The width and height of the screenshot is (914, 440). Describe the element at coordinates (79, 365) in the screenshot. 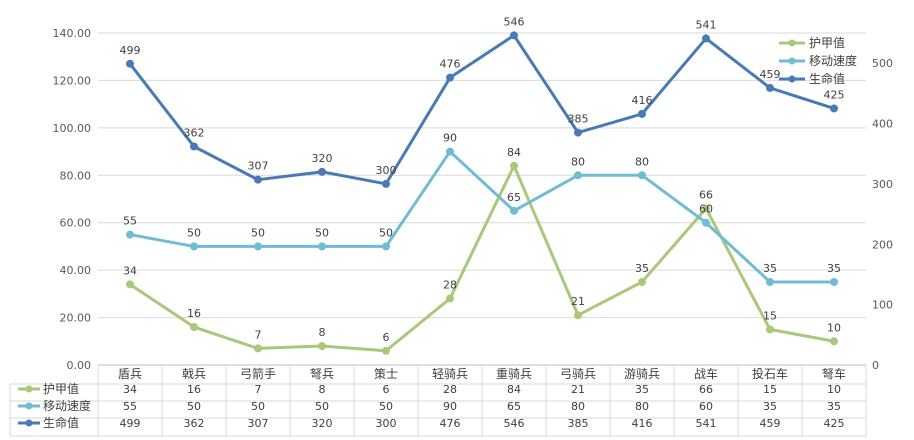

I see `left-tick-label: 0.00` at that location.